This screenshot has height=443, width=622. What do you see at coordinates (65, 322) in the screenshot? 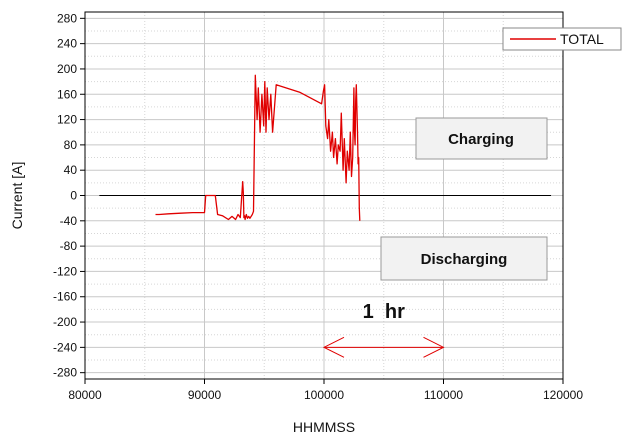
I see `y-tick-label: -200` at bounding box center [65, 322].